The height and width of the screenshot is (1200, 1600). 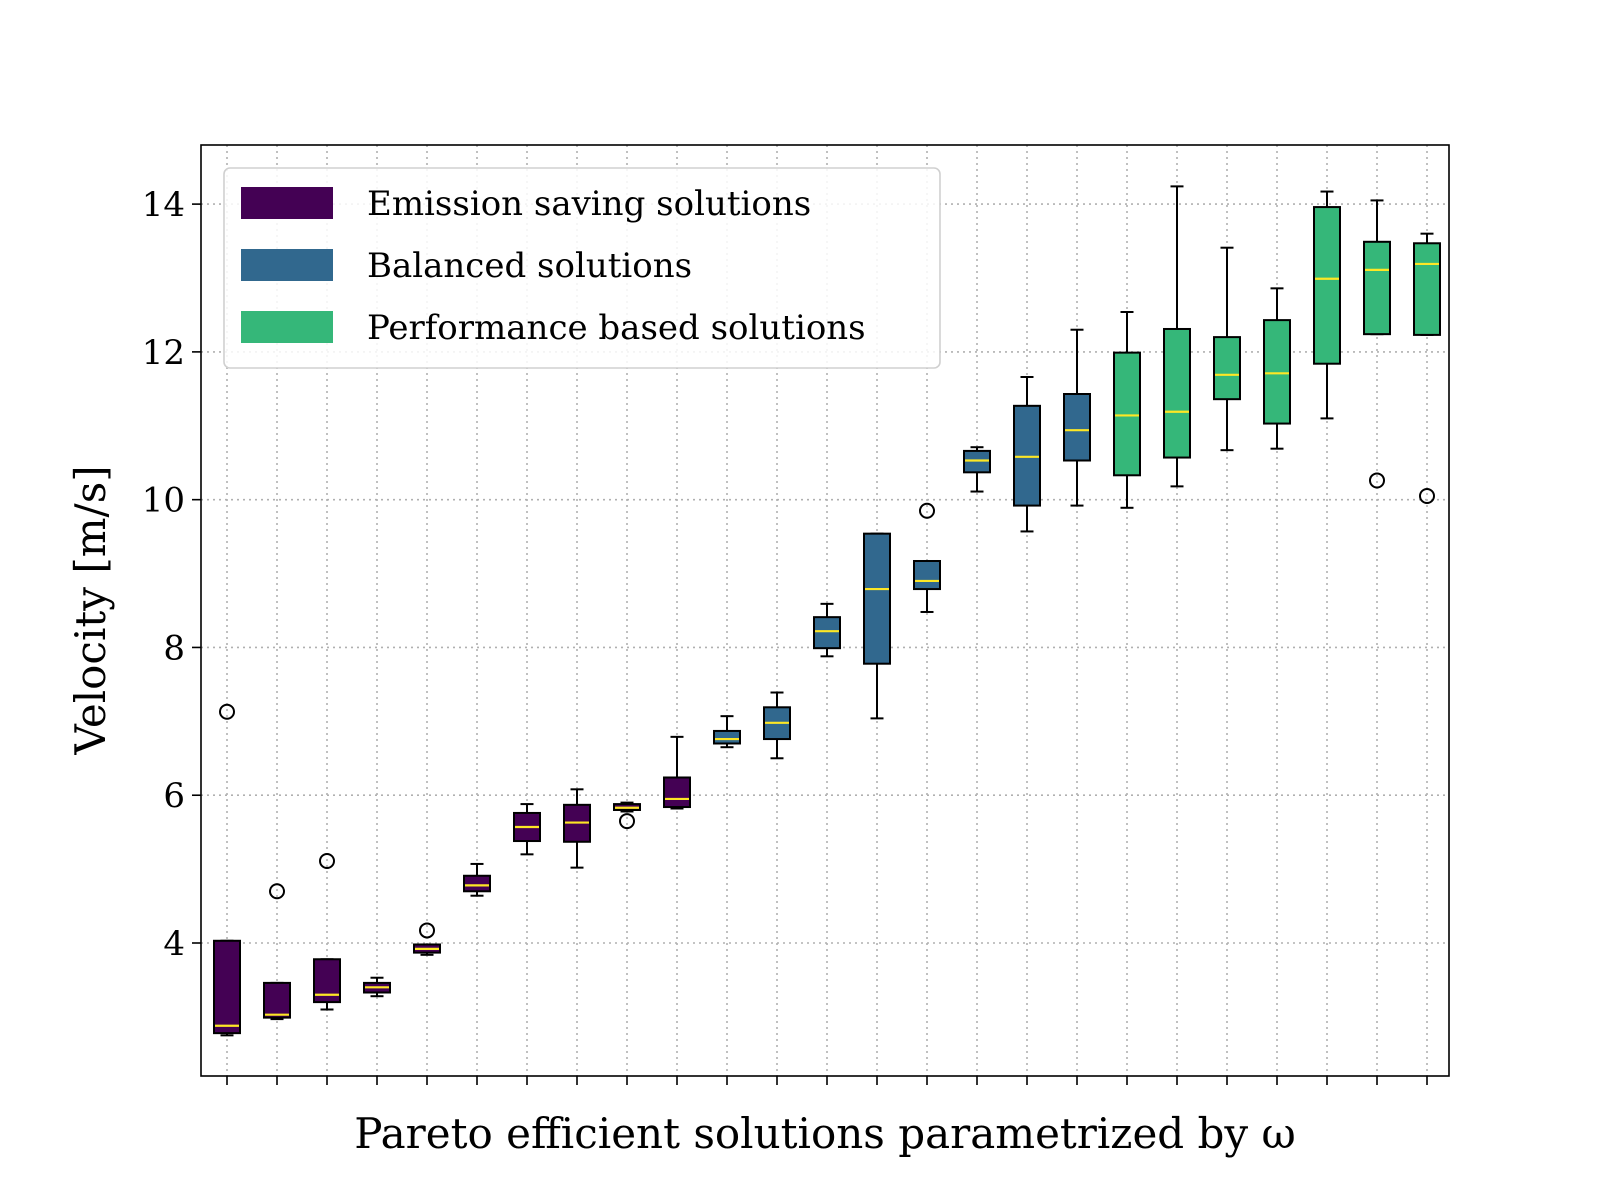 I want to click on legend-label: Balanced solutions, so click(x=529, y=266).